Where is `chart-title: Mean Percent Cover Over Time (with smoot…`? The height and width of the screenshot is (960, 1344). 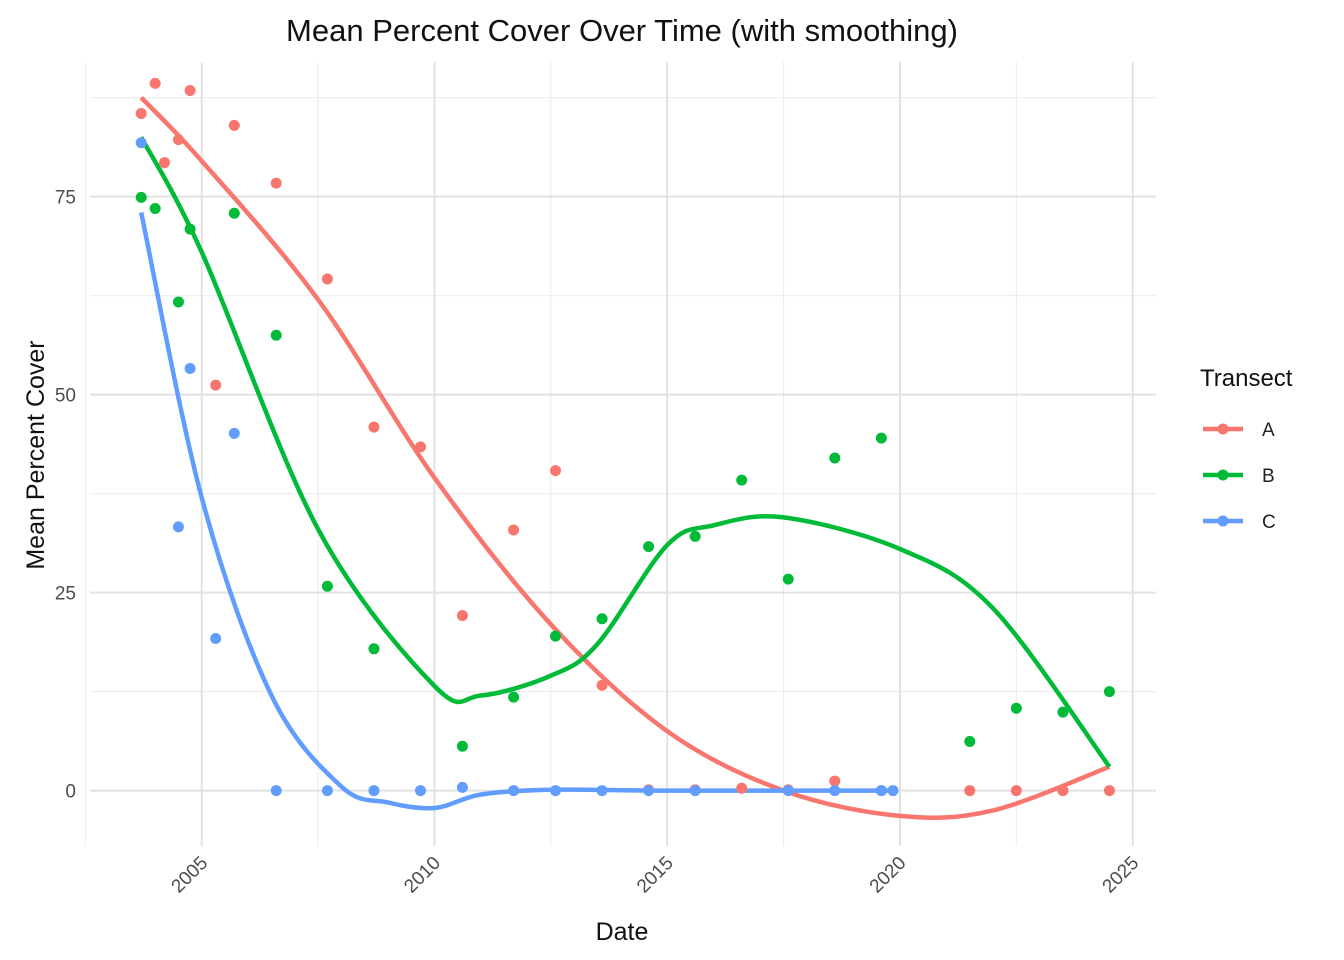
chart-title: Mean Percent Cover Over Time (with smoot… is located at coordinates (622, 30).